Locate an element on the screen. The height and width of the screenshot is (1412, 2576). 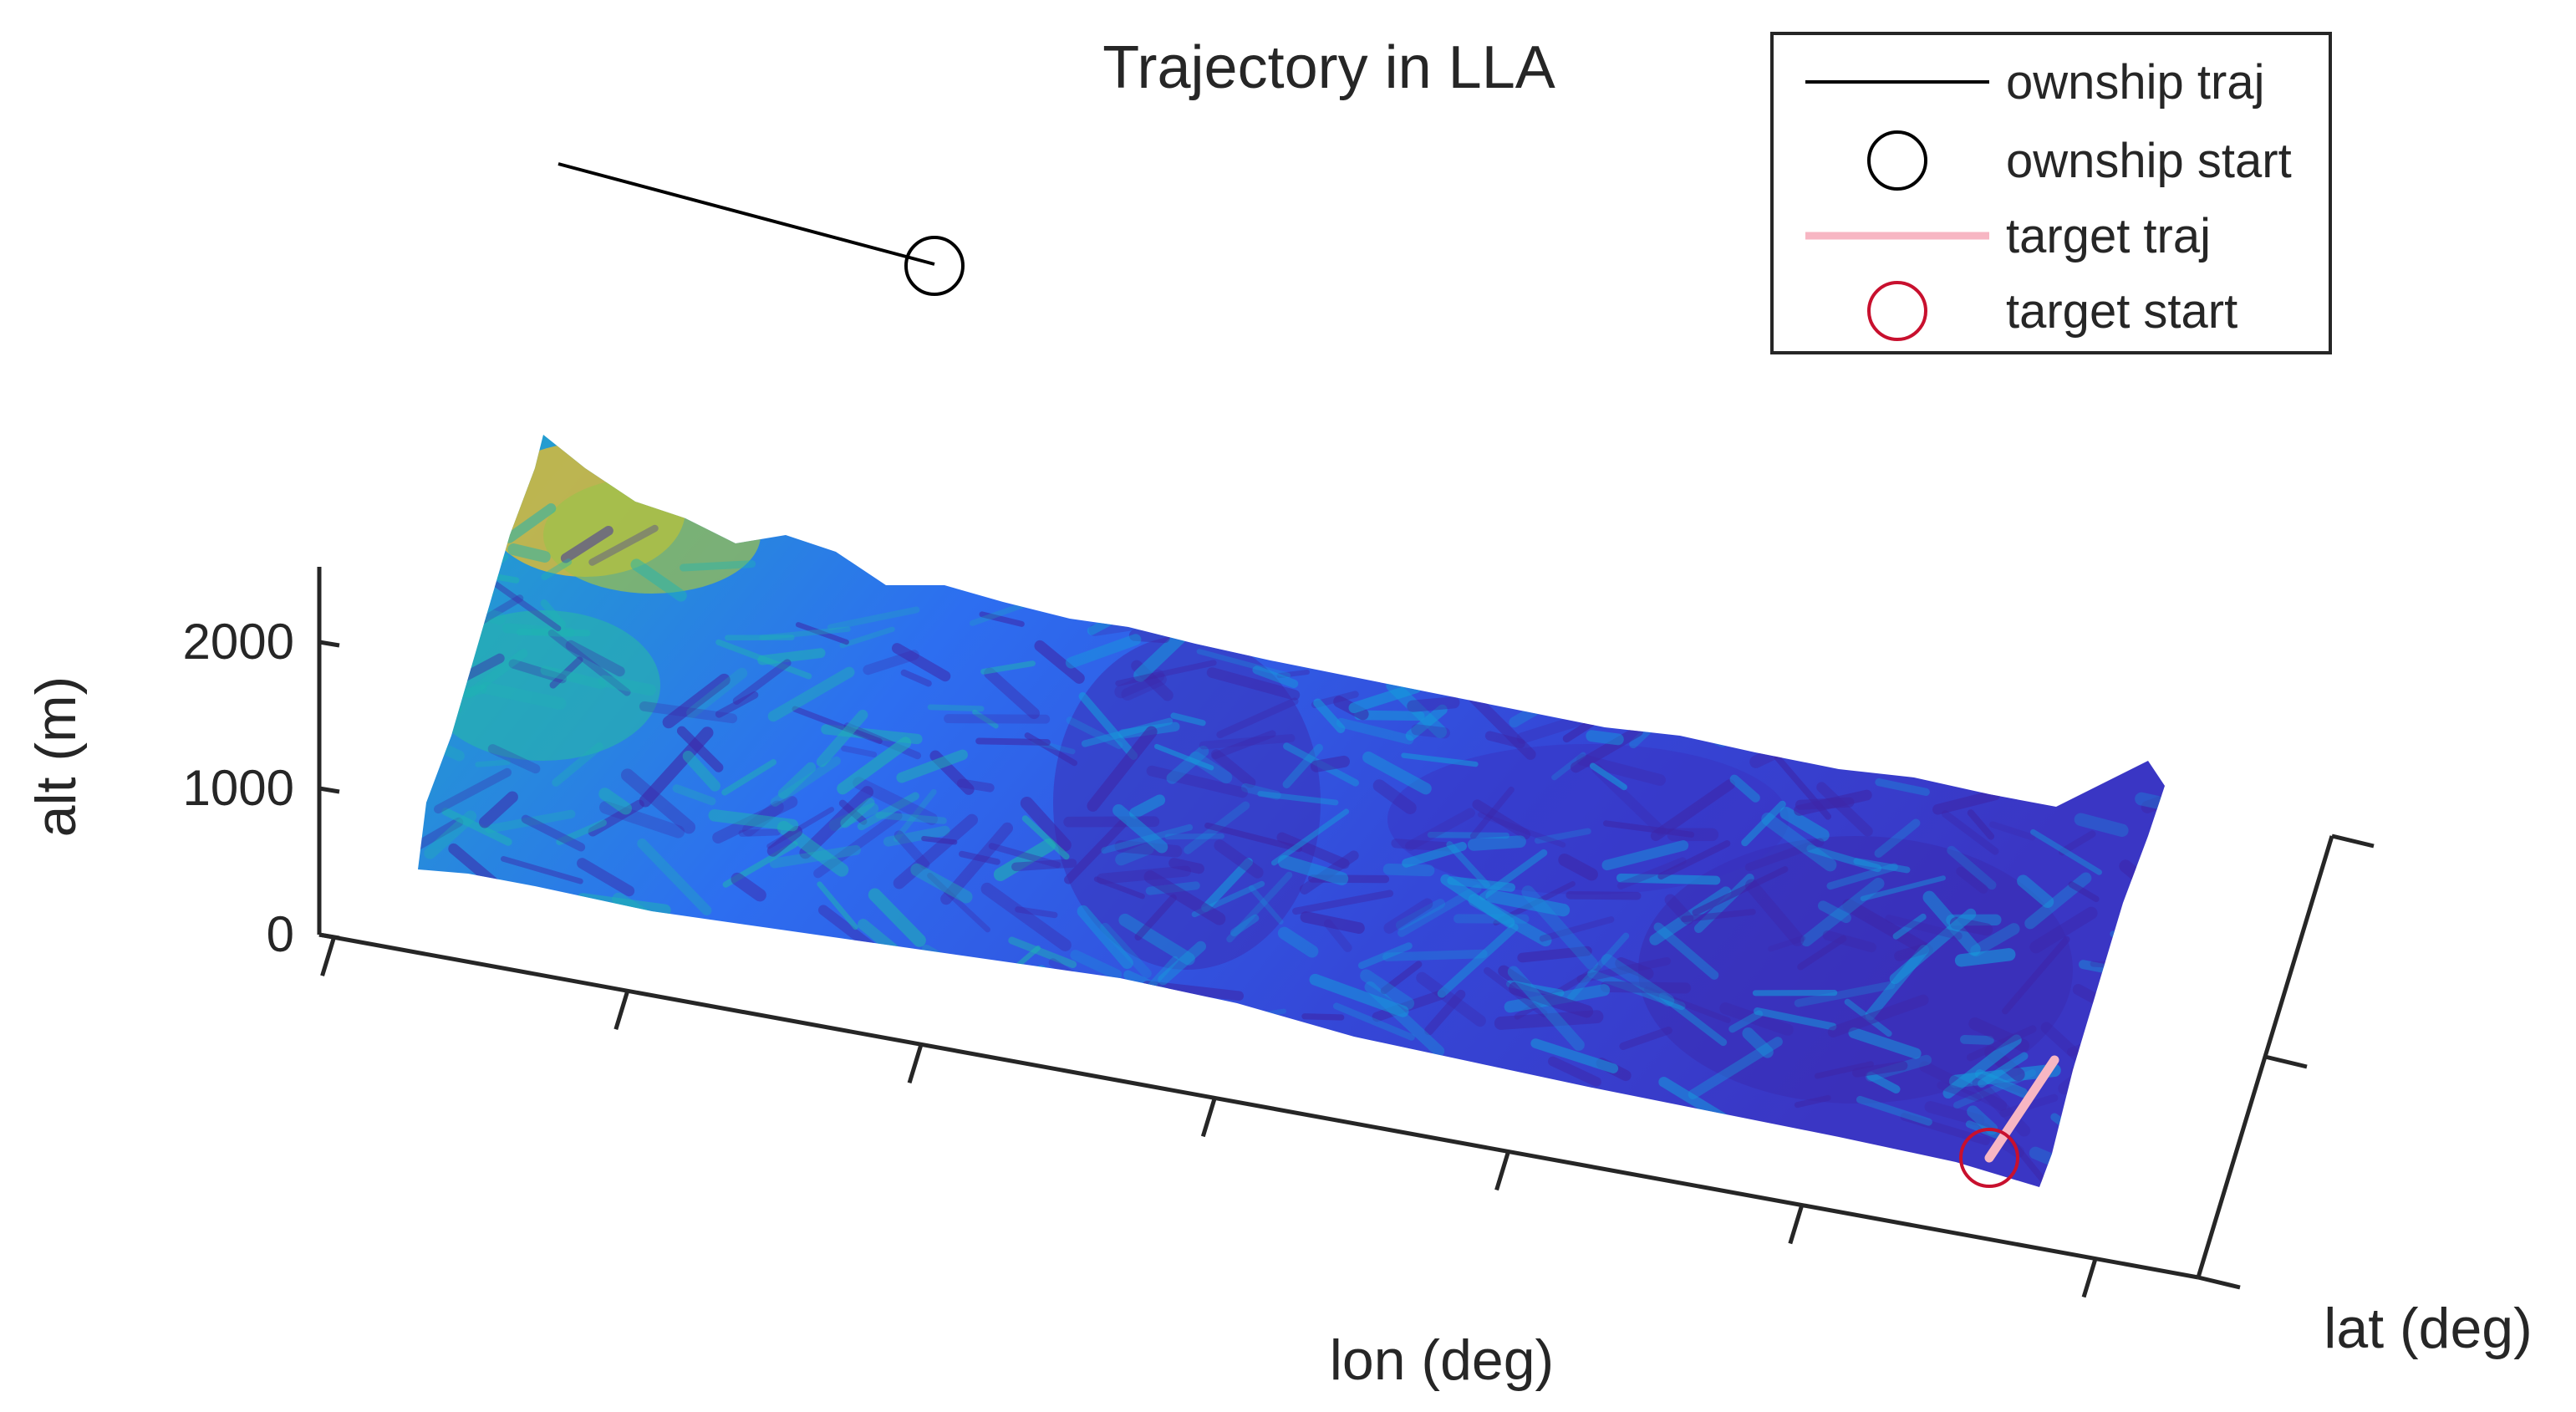
z-tick-label: 0 is located at coordinates (280, 934).